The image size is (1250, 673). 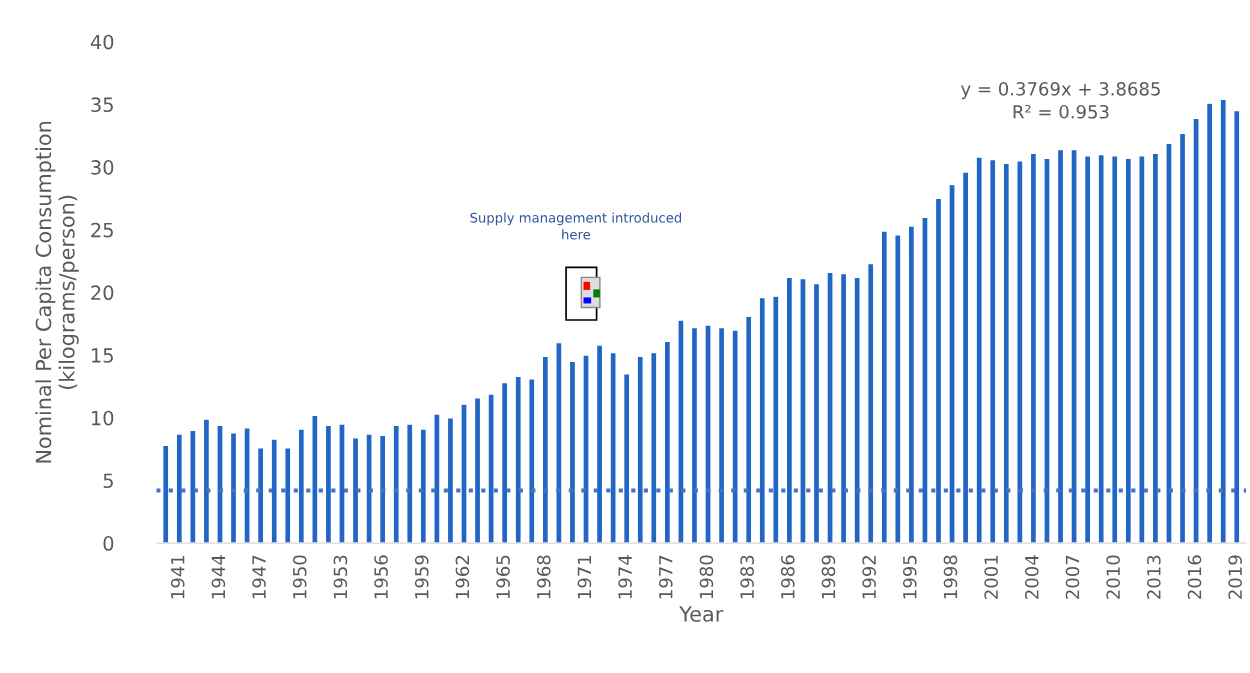 I want to click on y-tick-label: 40, so click(x=102, y=42).